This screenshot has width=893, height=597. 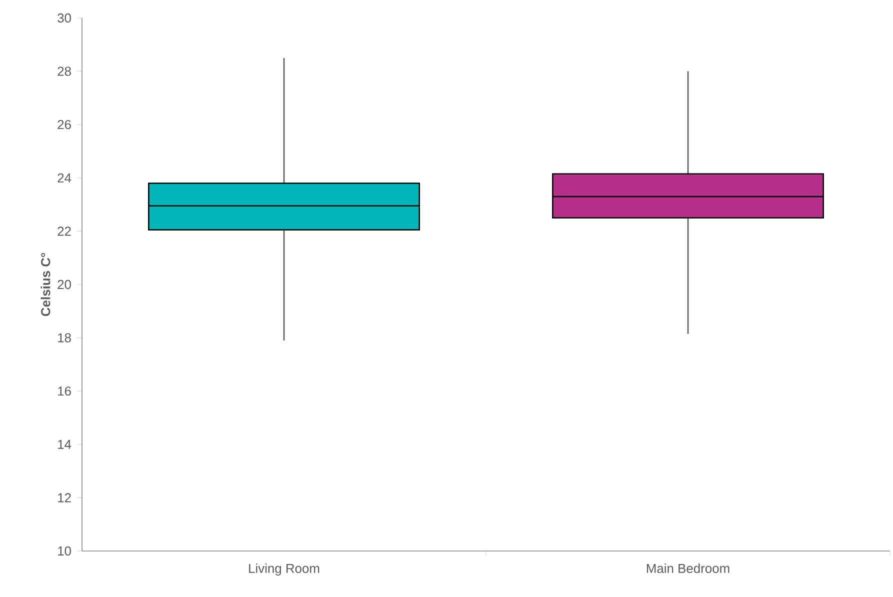 I want to click on y-tick-label: 10, so click(x=64, y=551).